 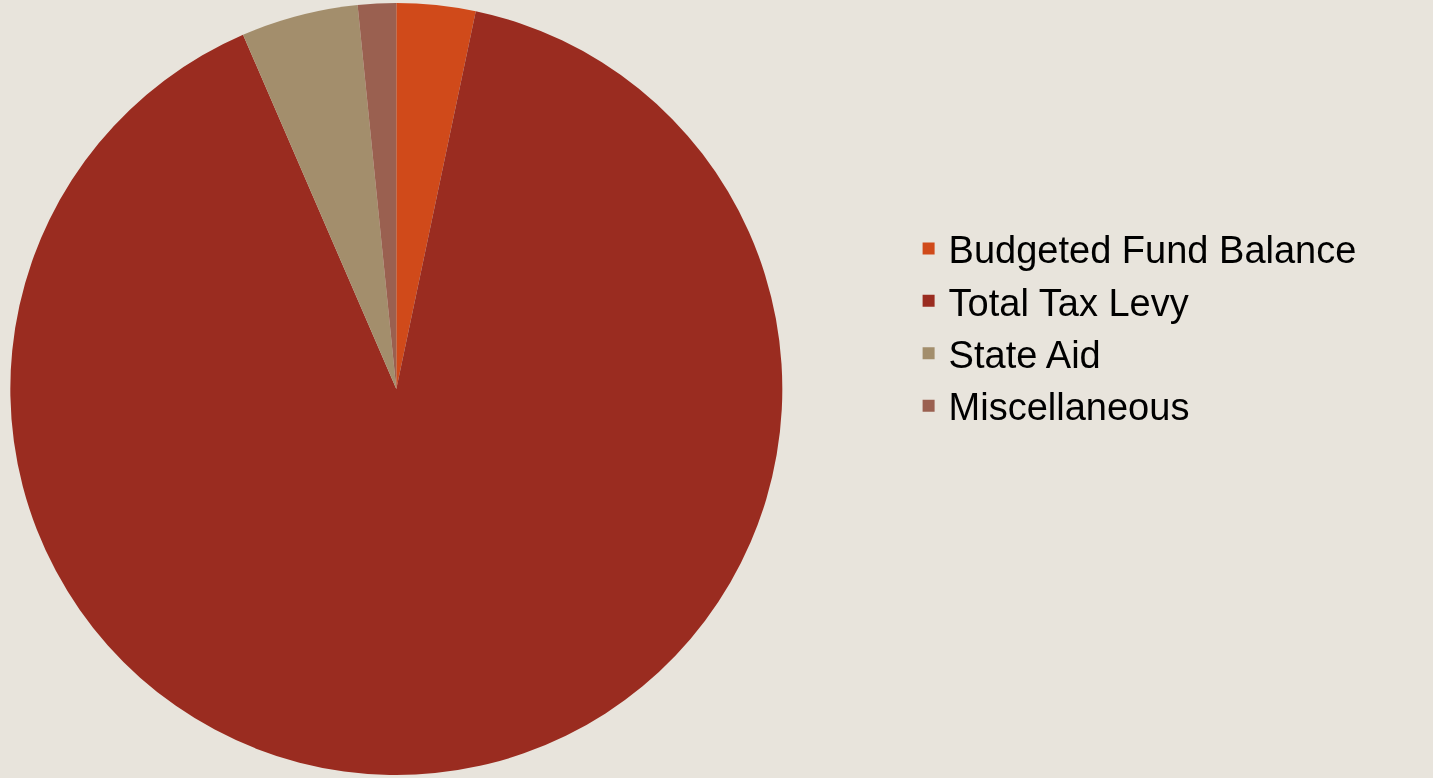 I want to click on legend-label: State Aid, so click(x=1024, y=355).